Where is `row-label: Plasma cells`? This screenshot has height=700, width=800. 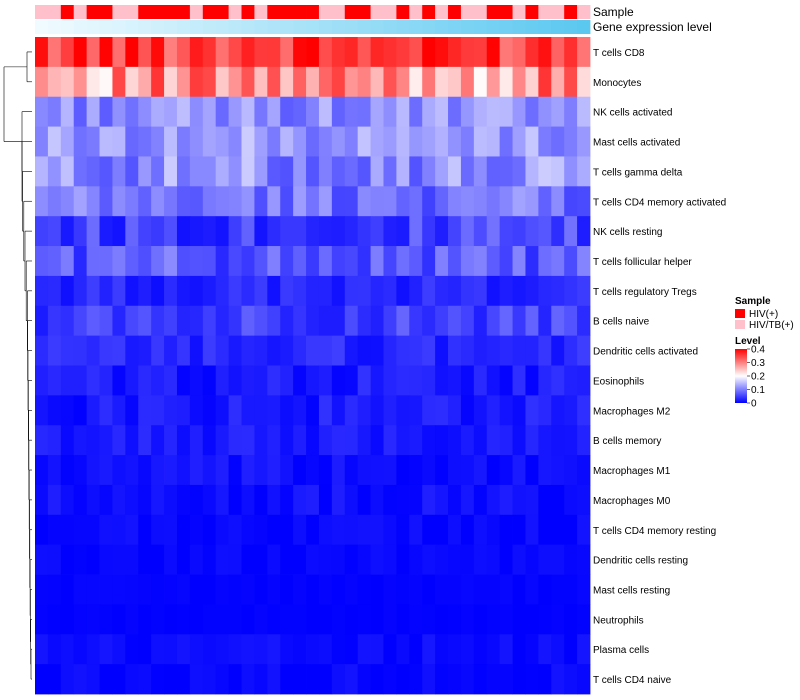
row-label: Plasma cells is located at coordinates (621, 650).